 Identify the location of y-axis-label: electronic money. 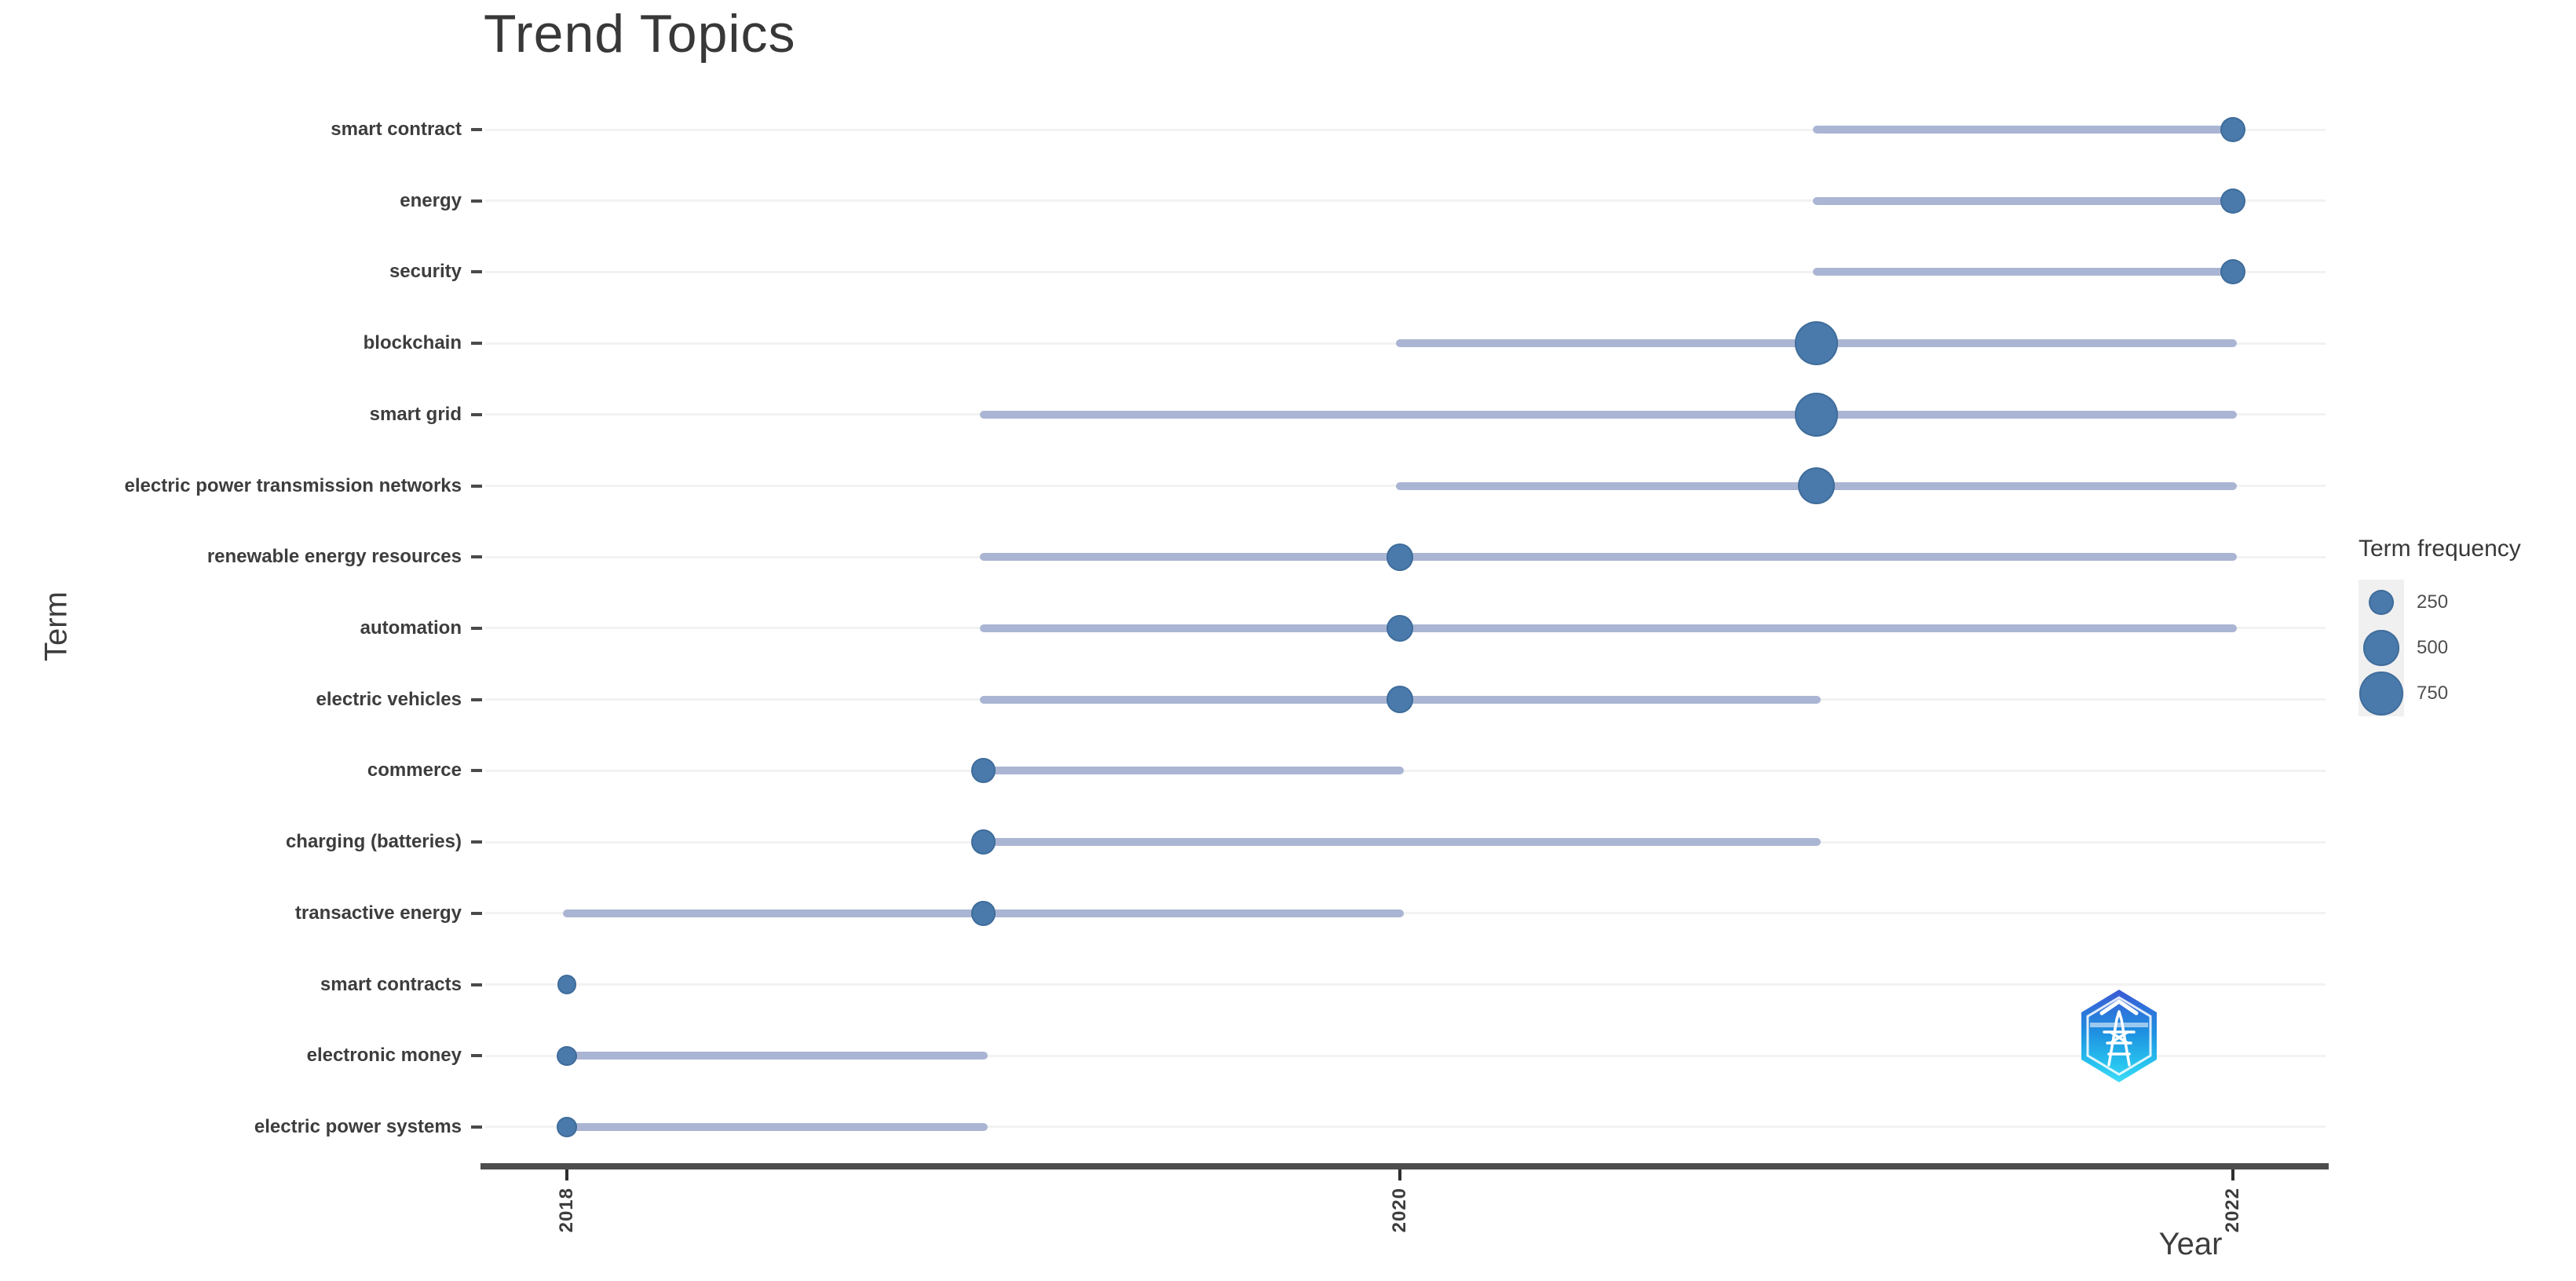
(384, 1056).